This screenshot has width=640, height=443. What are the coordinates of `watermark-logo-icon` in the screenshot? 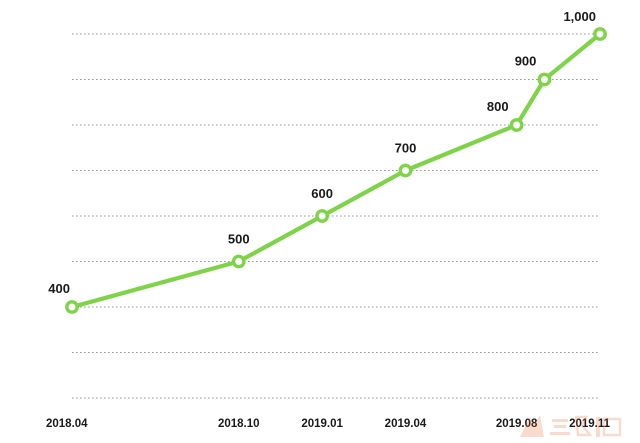 It's located at (571, 426).